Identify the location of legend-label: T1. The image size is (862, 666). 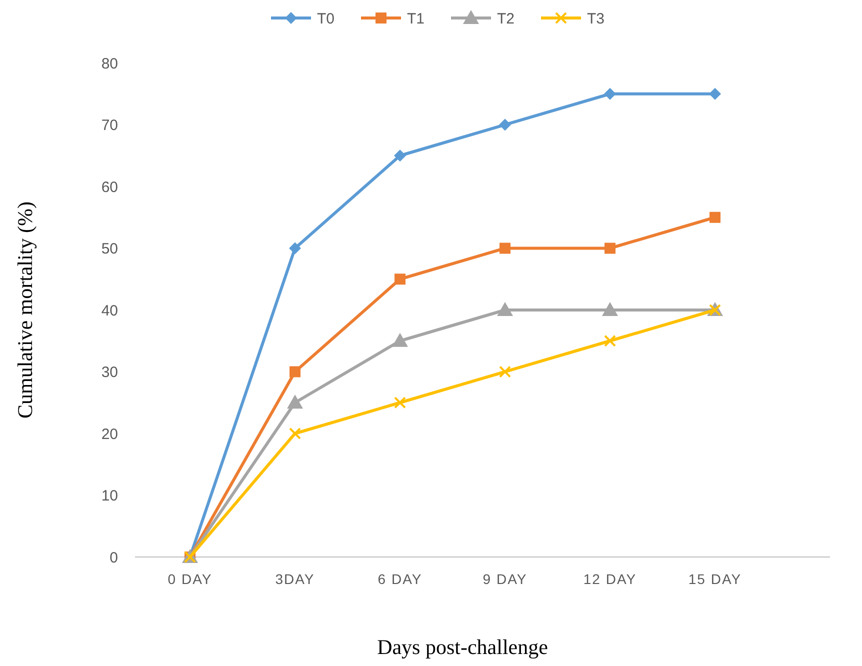
(416, 19).